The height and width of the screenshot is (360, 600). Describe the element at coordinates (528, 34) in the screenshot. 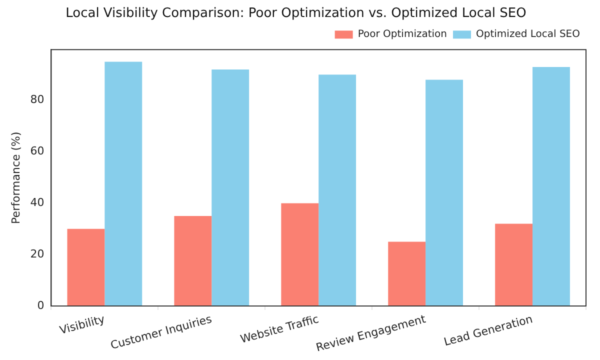

I see `legend-label: Optimized Local SEO` at that location.